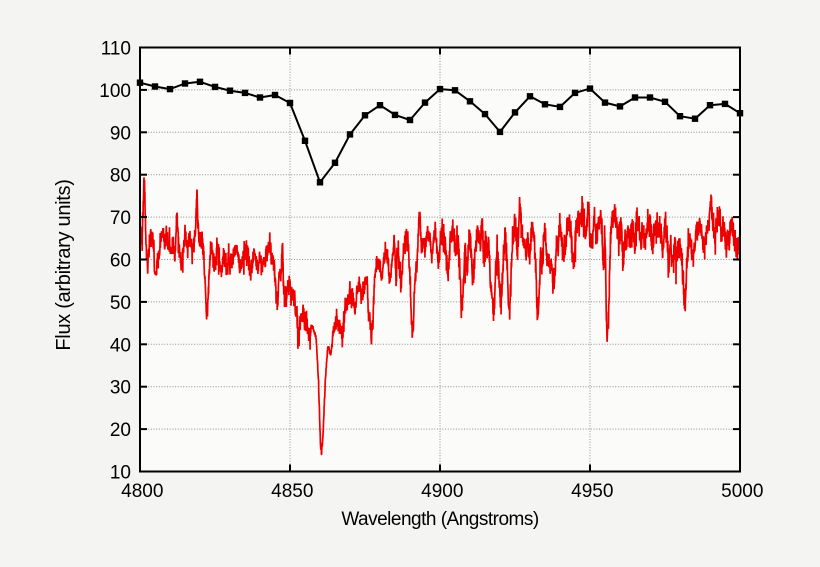 The image size is (820, 567). Describe the element at coordinates (120, 176) in the screenshot. I see `svg-text: 80` at that location.